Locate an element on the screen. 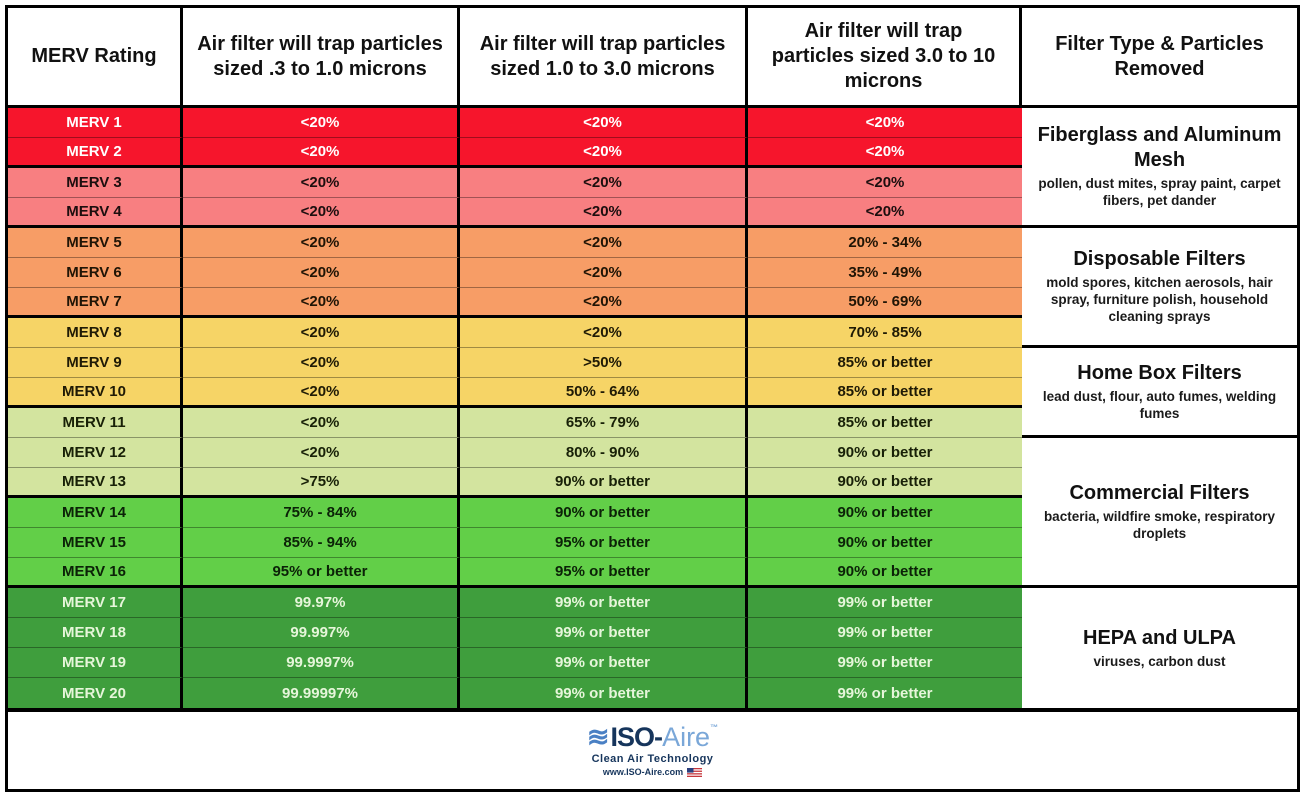  filter-type-title: Disposable Filters is located at coordinates (1159, 259).